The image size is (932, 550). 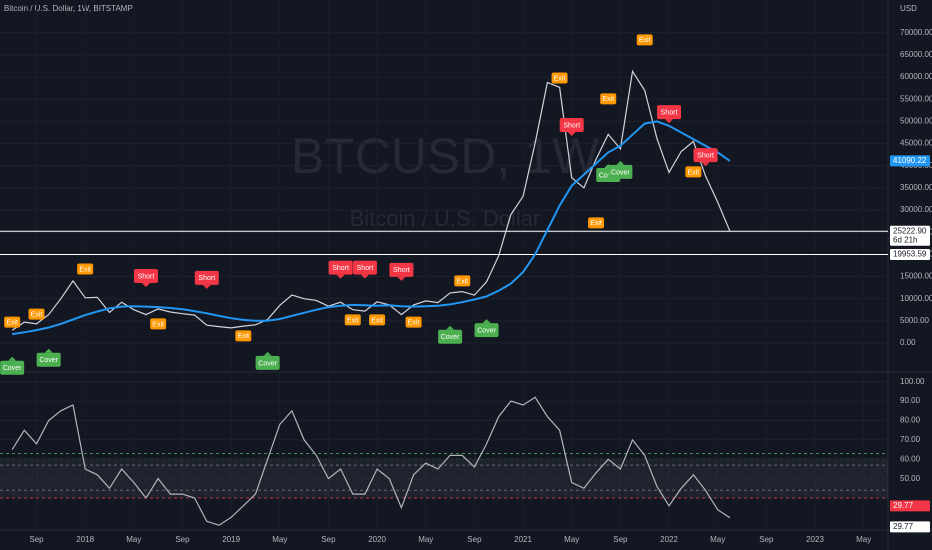 What do you see at coordinates (916, 187) in the screenshot?
I see `y-tick-label: 35000.00` at bounding box center [916, 187].